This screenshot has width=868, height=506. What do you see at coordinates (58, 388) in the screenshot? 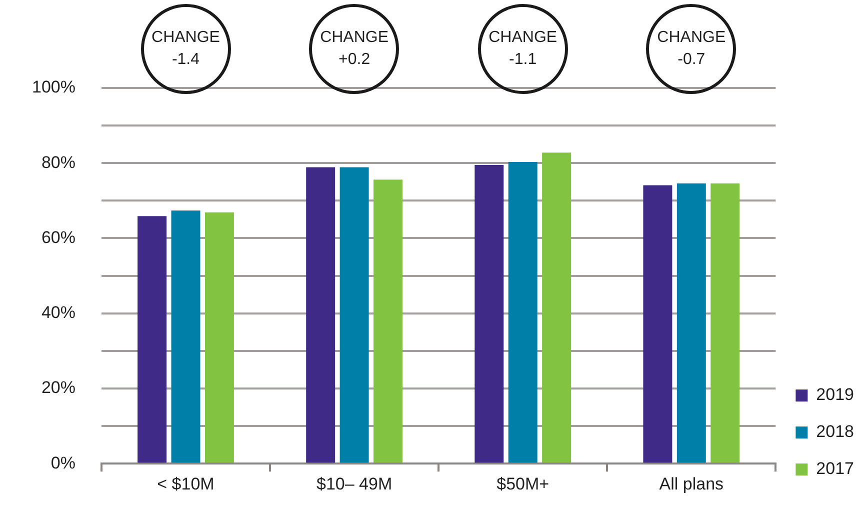
I see `y-tick-label: 20%` at bounding box center [58, 388].